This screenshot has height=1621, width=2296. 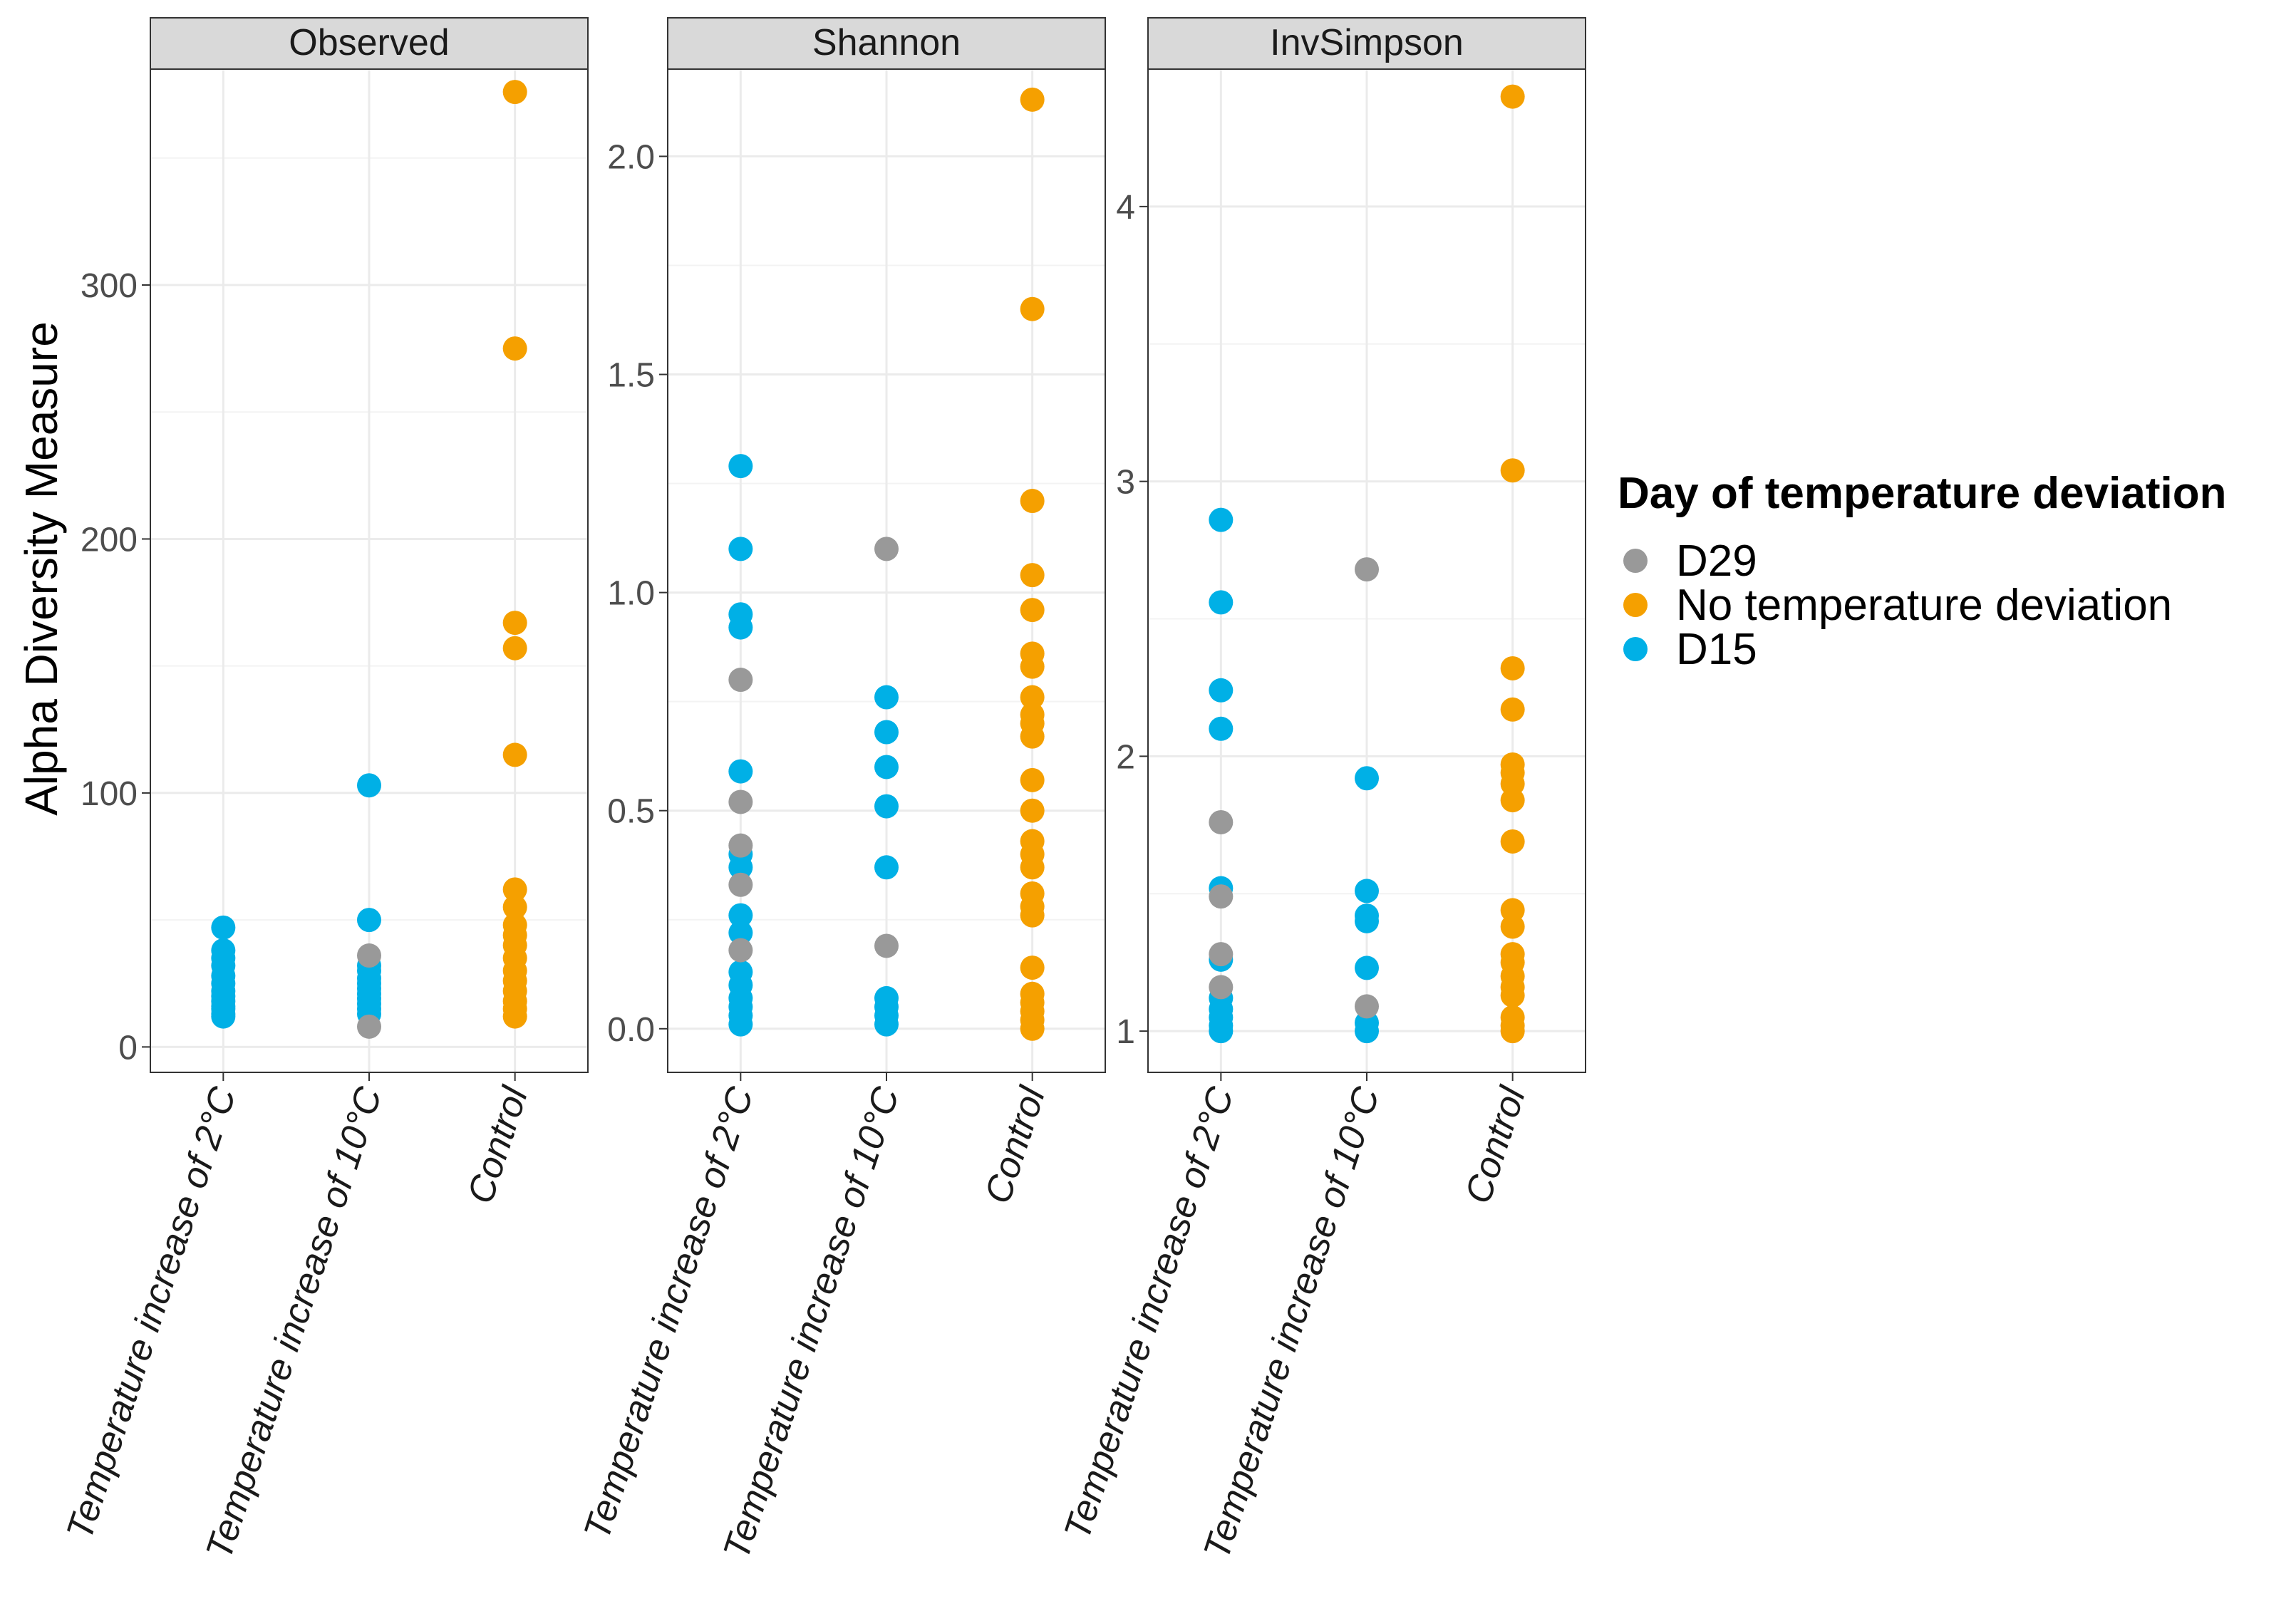 I want to click on strip-invsimpson, so click(x=1367, y=43).